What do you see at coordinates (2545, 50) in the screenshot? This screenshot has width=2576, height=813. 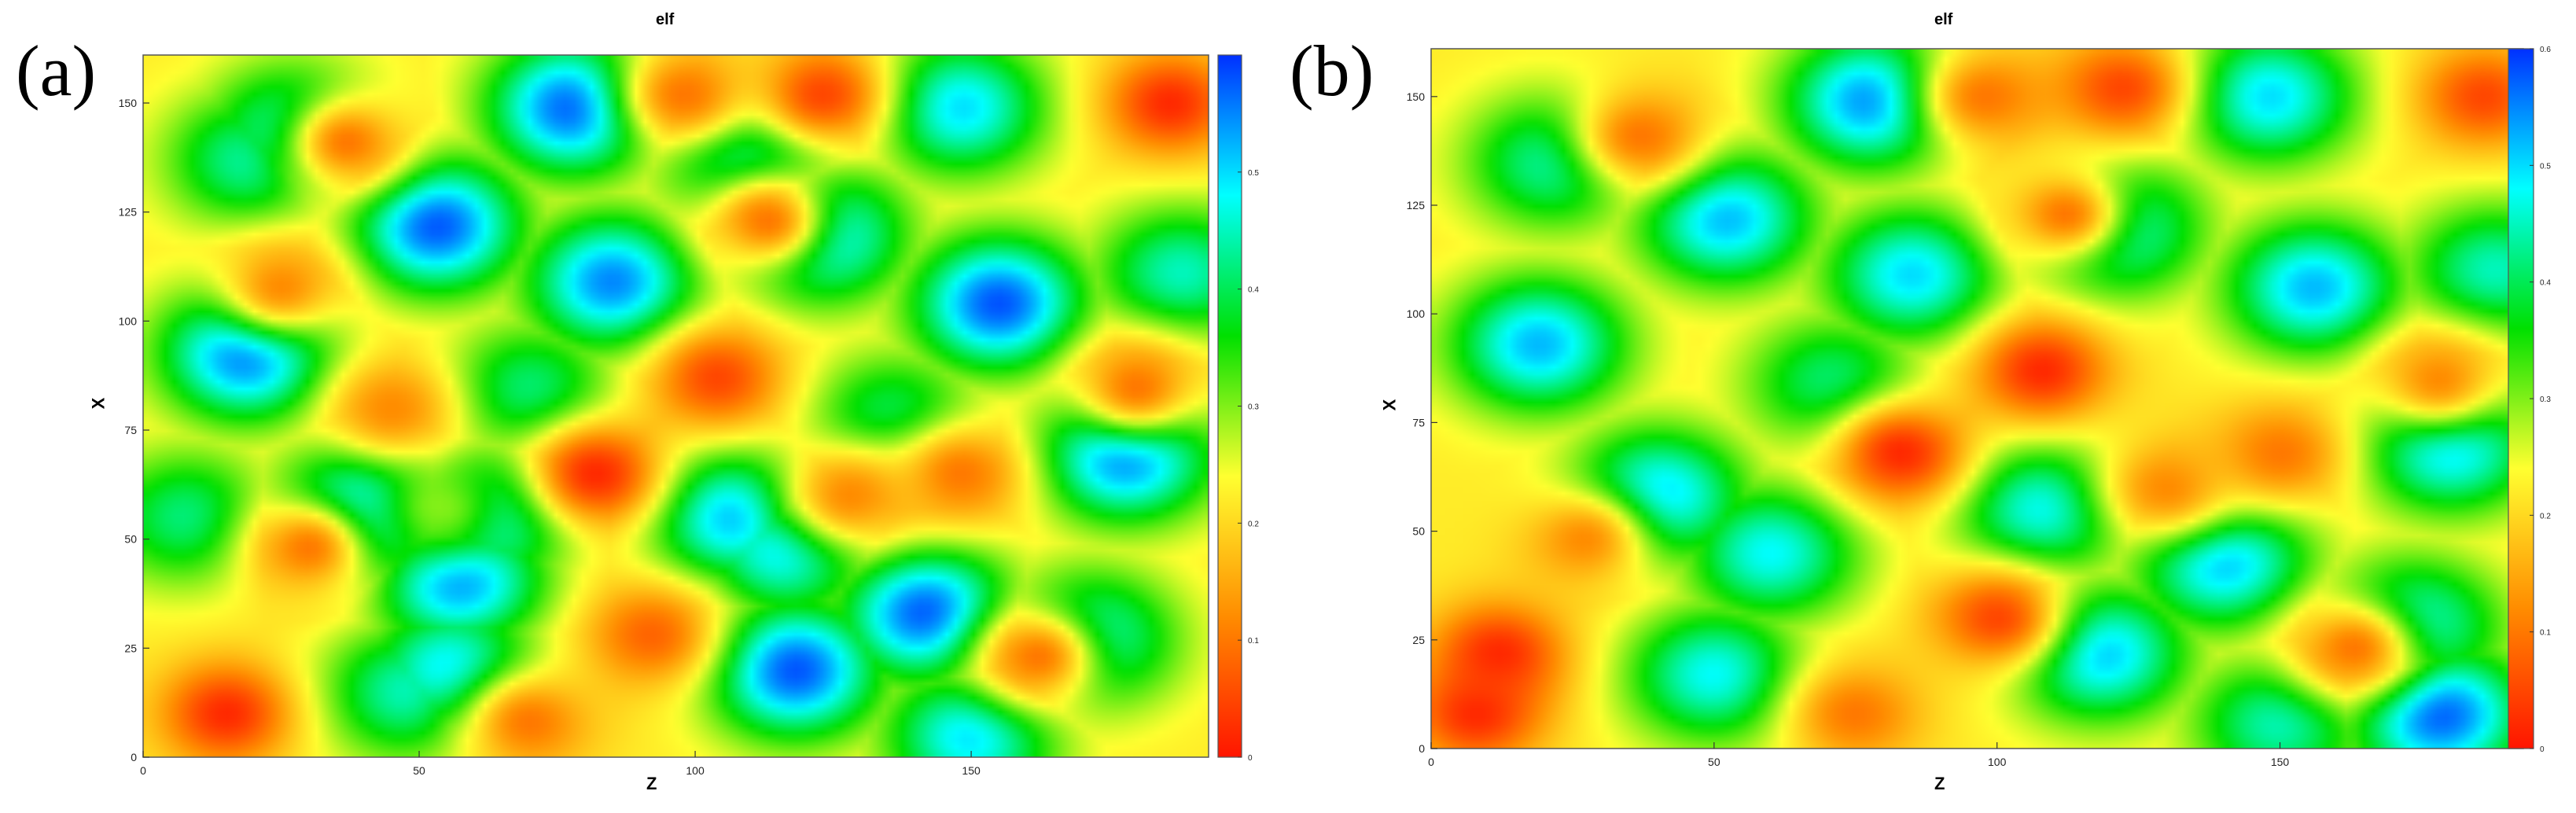 I see `colorbar-tick-label: 0.6` at bounding box center [2545, 50].